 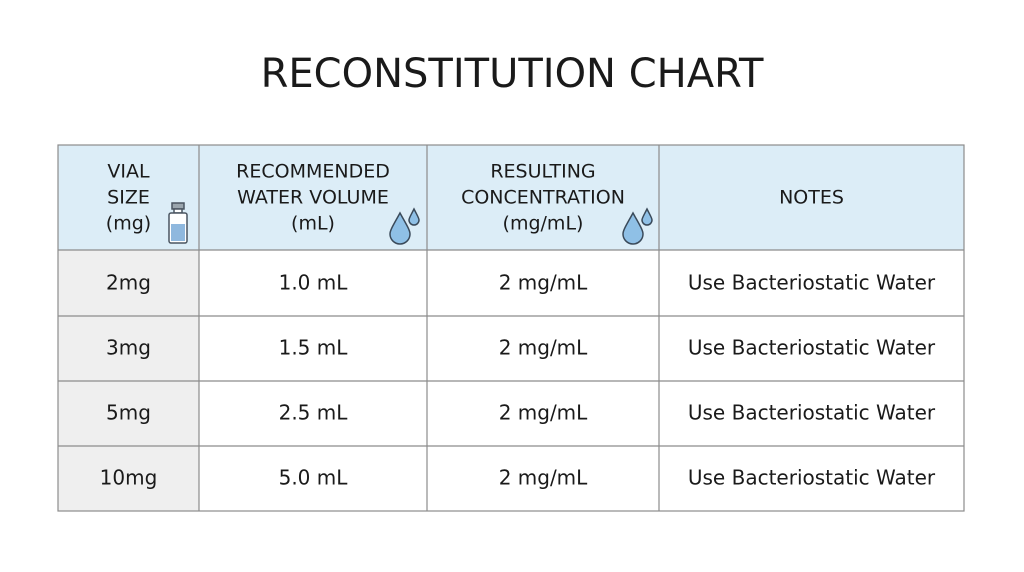 What do you see at coordinates (314, 283) in the screenshot?
I see `table-cell: 1.0 mL` at bounding box center [314, 283].